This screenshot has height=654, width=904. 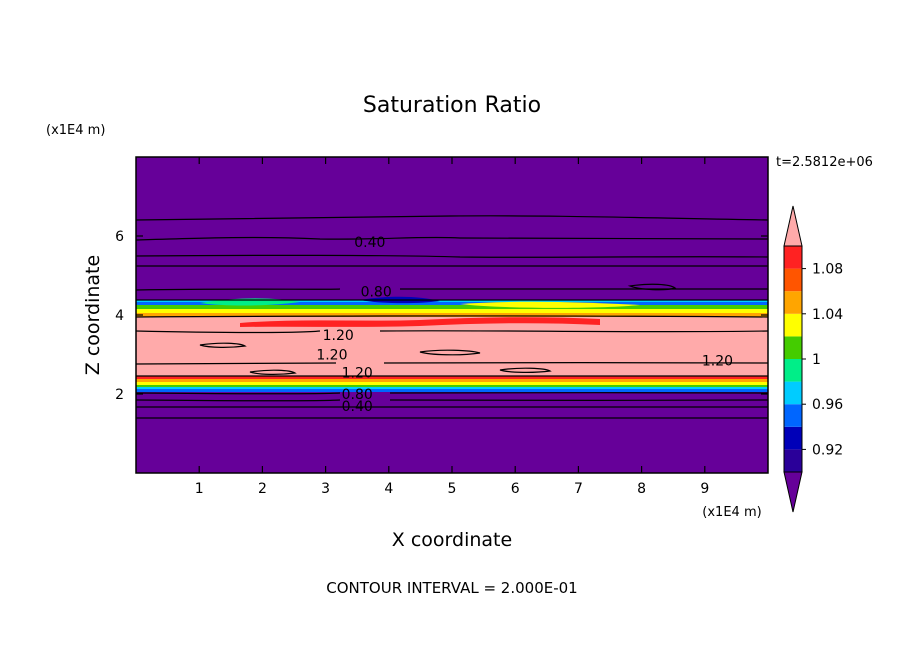 What do you see at coordinates (325, 489) in the screenshot?
I see `x-tick-label: 3` at bounding box center [325, 489].